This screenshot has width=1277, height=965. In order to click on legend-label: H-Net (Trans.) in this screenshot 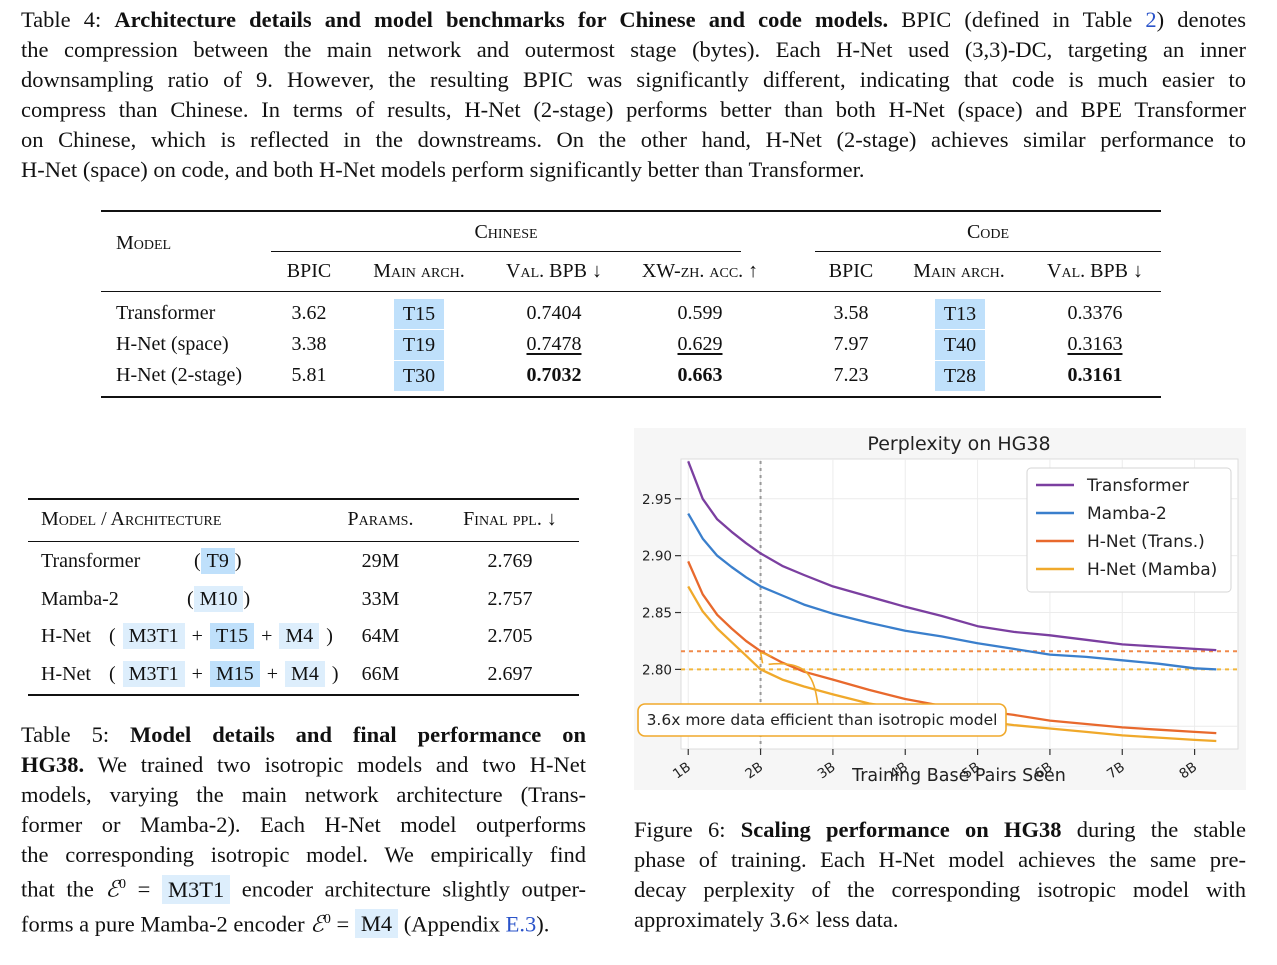, I will do `click(1146, 542)`.